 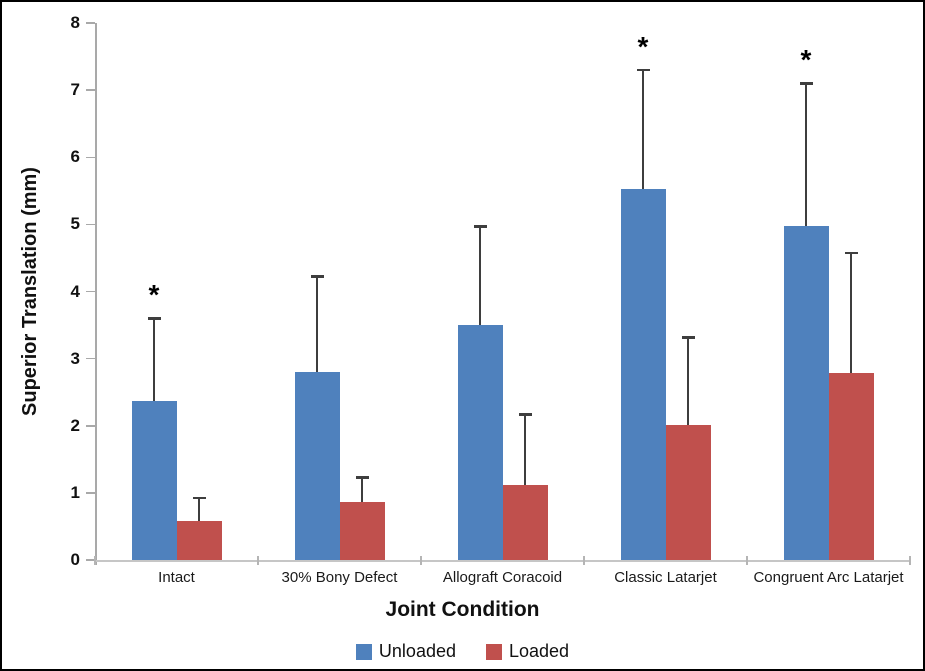 What do you see at coordinates (339, 577) in the screenshot?
I see `x-axis-category-label-30-bony-defect: 30% Bony Defect` at bounding box center [339, 577].